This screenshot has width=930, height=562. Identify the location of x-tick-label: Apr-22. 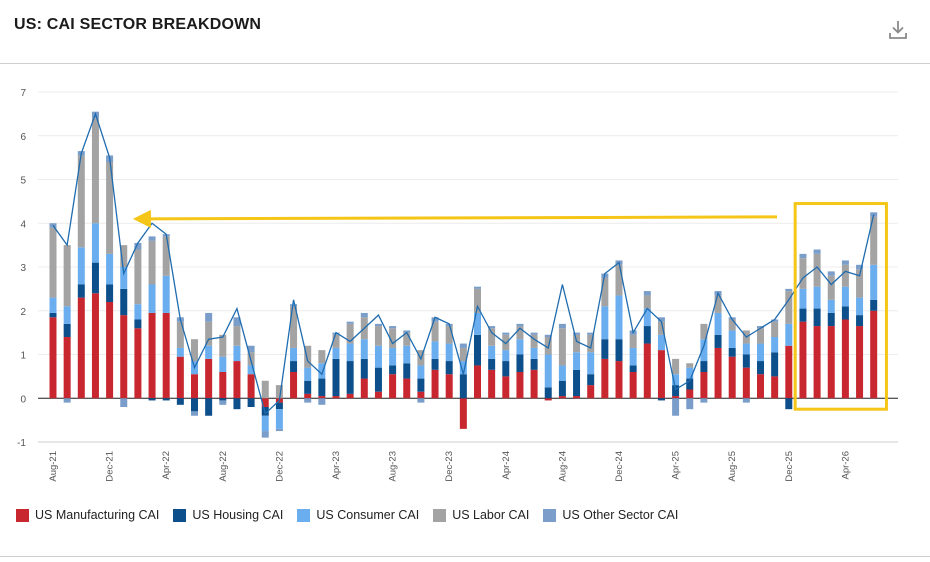
(166, 465).